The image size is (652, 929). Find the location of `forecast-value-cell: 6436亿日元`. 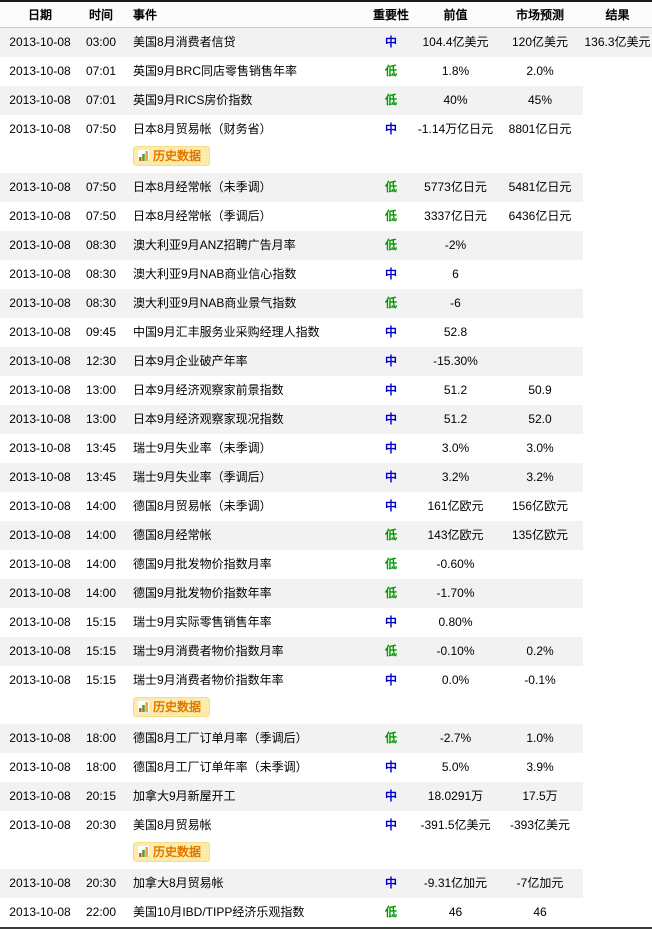

forecast-value-cell: 6436亿日元 is located at coordinates (540, 216).